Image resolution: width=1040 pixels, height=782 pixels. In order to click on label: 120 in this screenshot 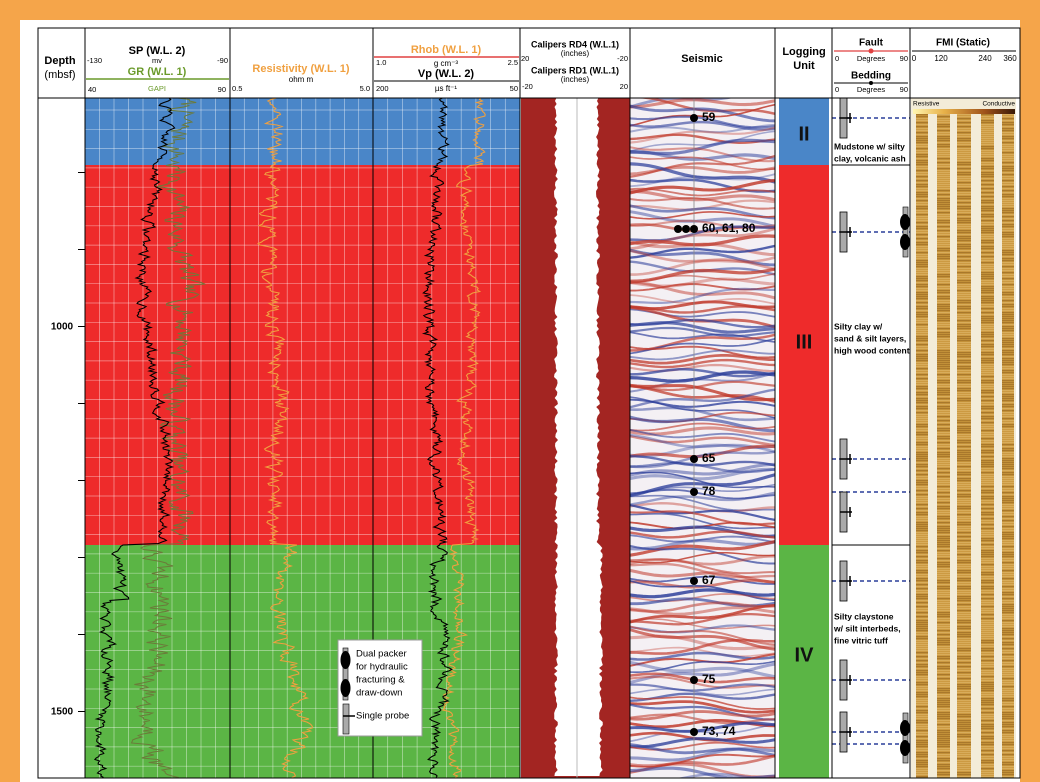, I will do `click(941, 58)`.